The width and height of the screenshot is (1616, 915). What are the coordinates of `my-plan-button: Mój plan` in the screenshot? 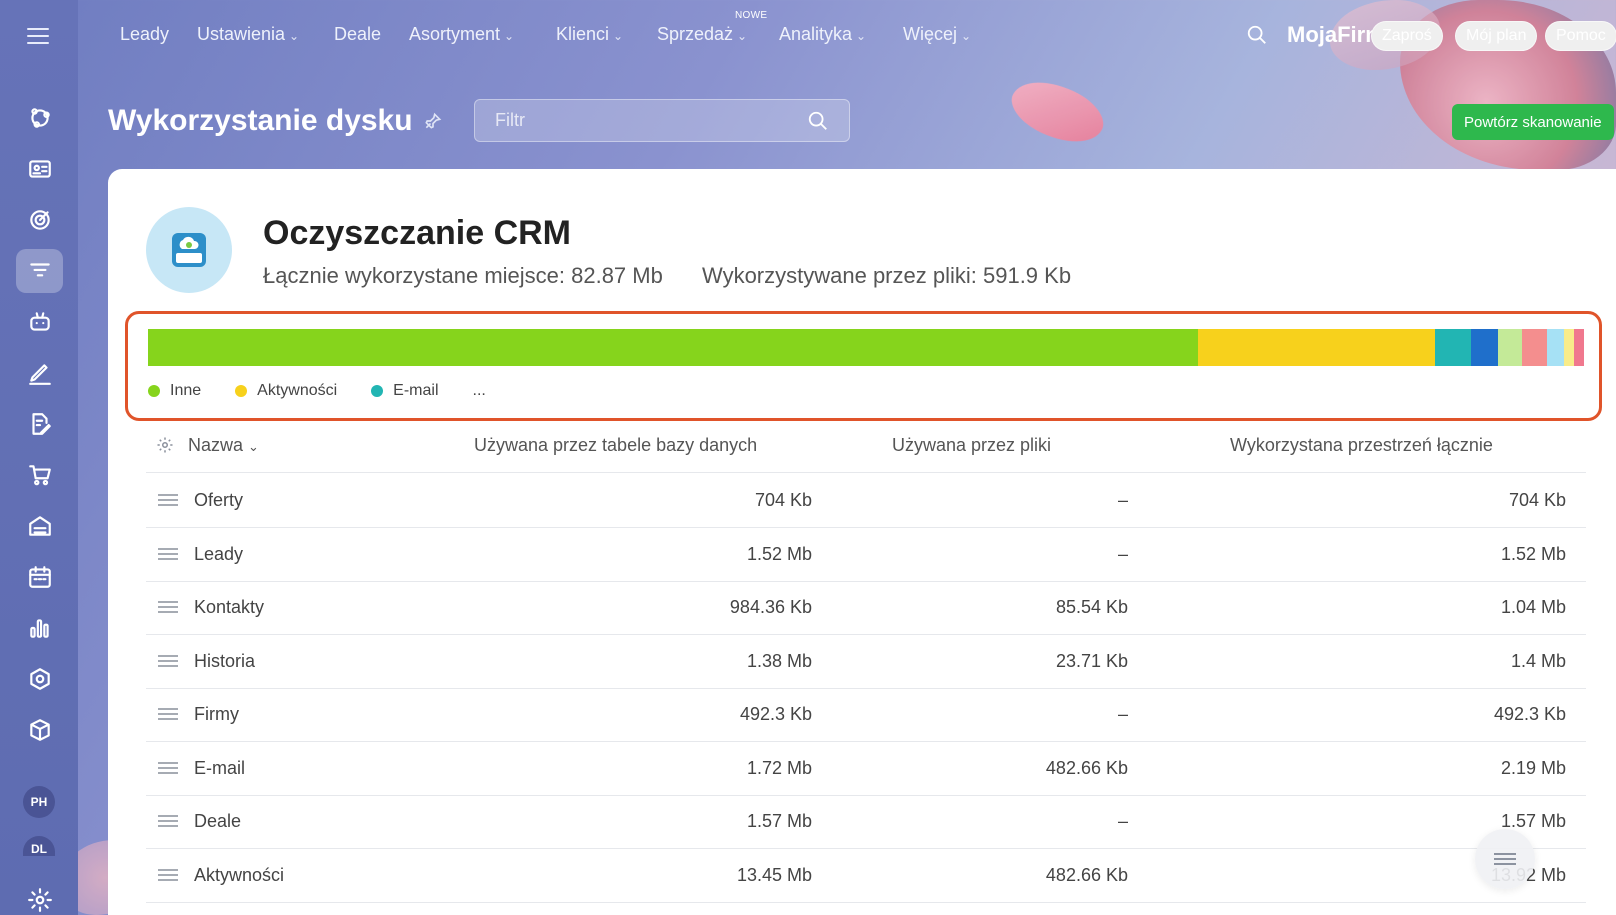 It's located at (1496, 36).